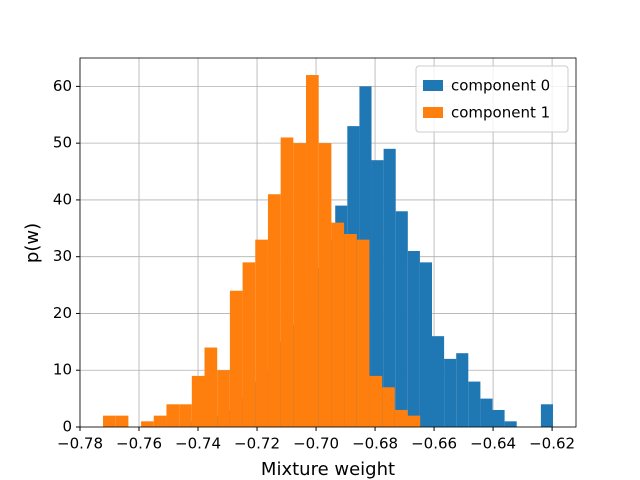 The height and width of the screenshot is (480, 640). What do you see at coordinates (493, 444) in the screenshot?
I see `x-tick-label: −0.64` at bounding box center [493, 444].